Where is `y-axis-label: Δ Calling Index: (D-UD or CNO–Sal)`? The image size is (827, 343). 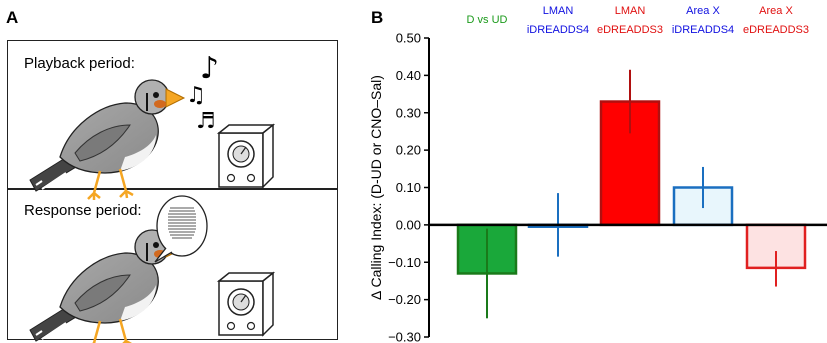 y-axis-label: Δ Calling Index: (D-UD or CNO–Sal) is located at coordinates (376, 187).